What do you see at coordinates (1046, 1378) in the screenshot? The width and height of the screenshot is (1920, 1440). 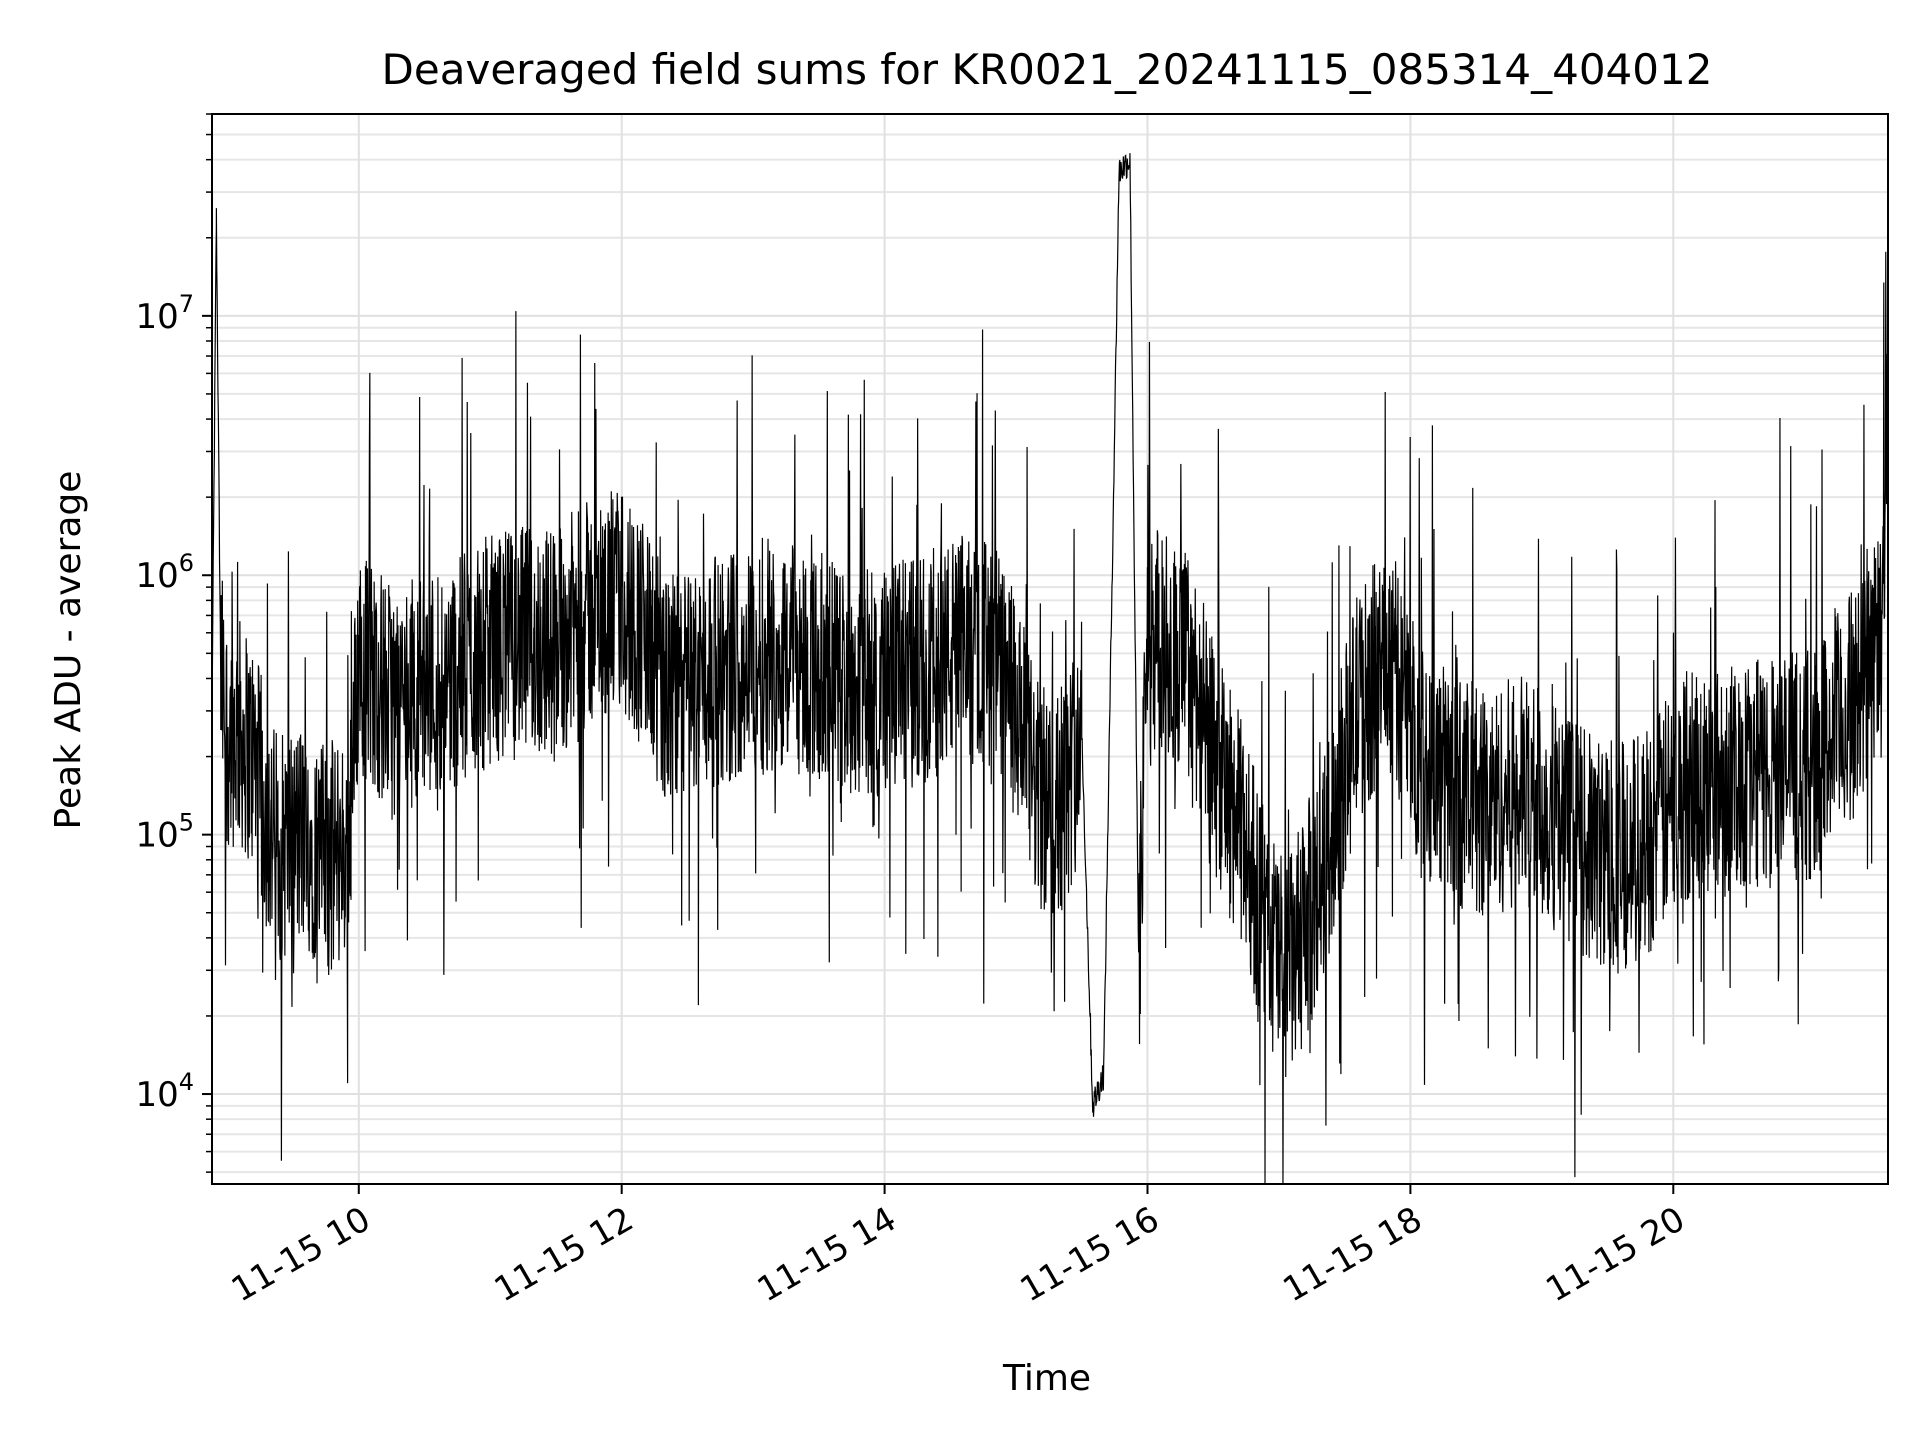 I see `x-axis-label: Time` at bounding box center [1046, 1378].